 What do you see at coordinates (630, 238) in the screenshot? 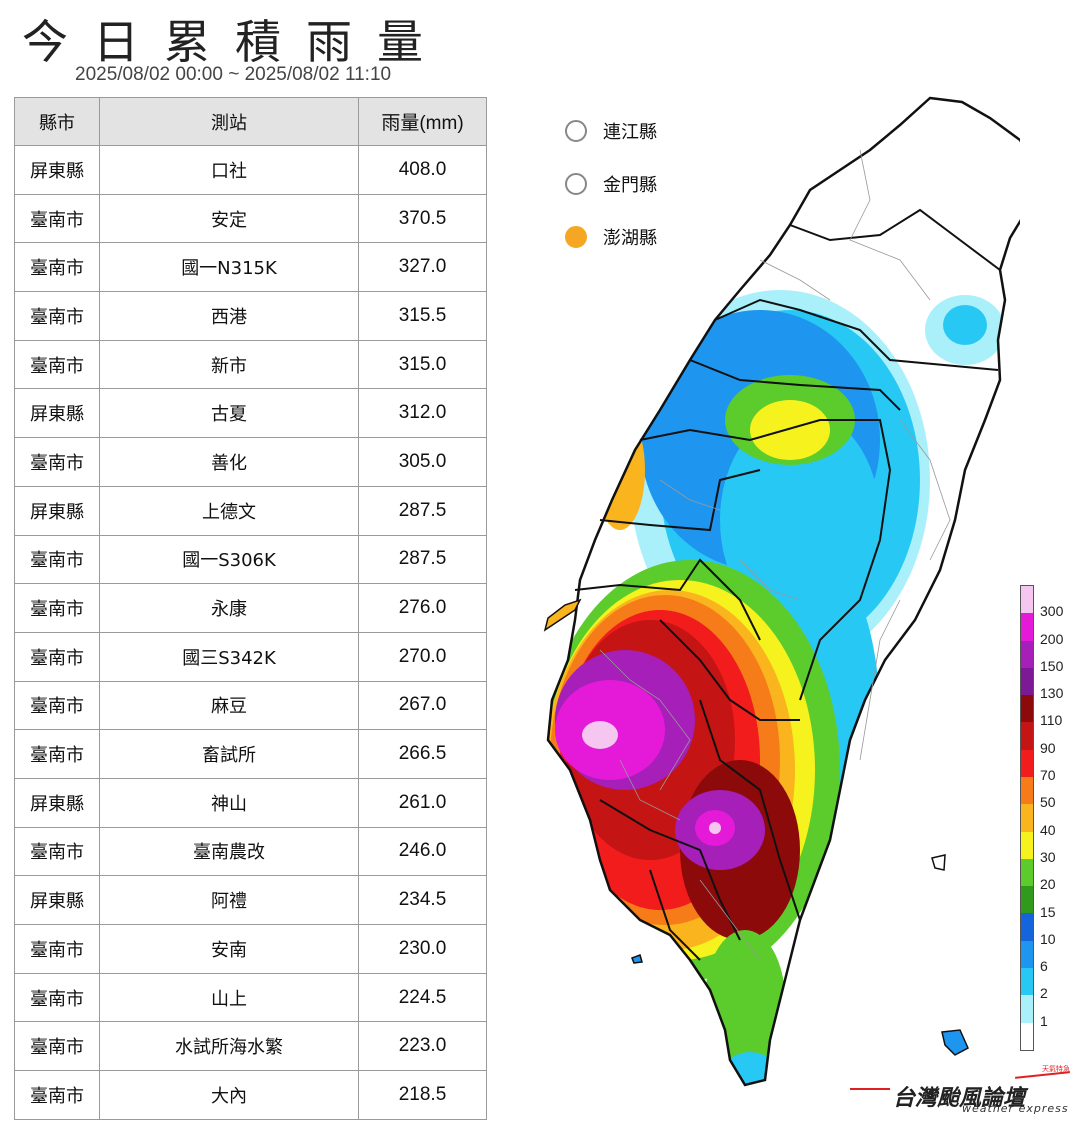
I see `island-label: 澎湖縣` at bounding box center [630, 238].